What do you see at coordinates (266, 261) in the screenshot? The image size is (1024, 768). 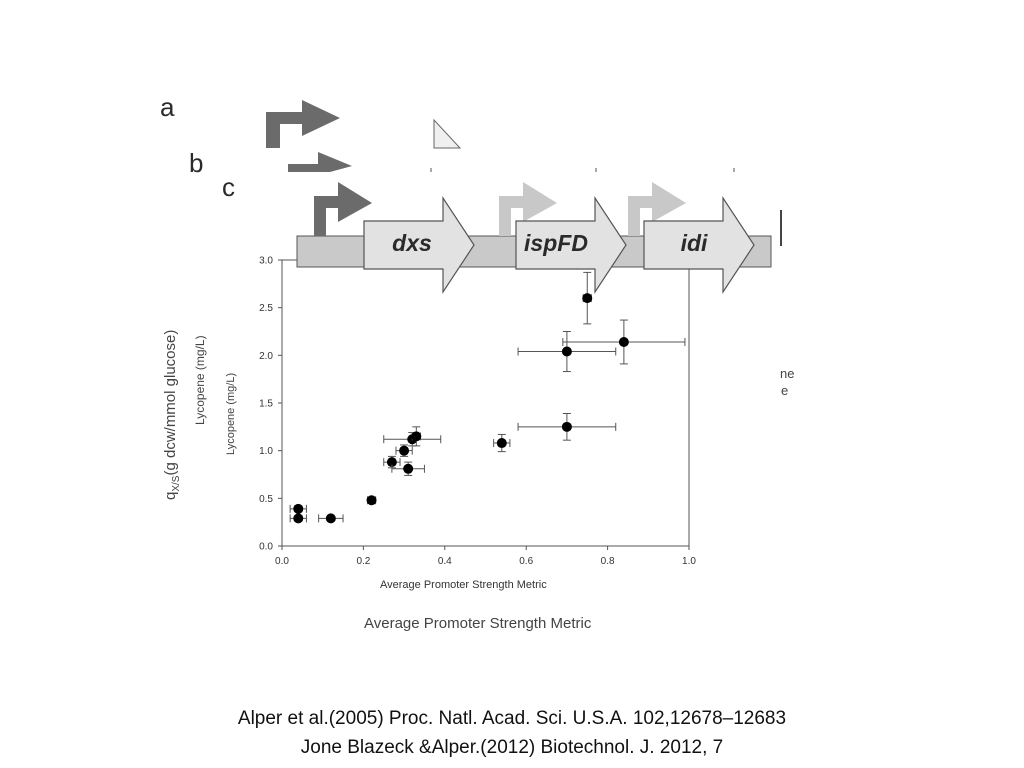 I see `y-tick-label: 3.0` at bounding box center [266, 261].